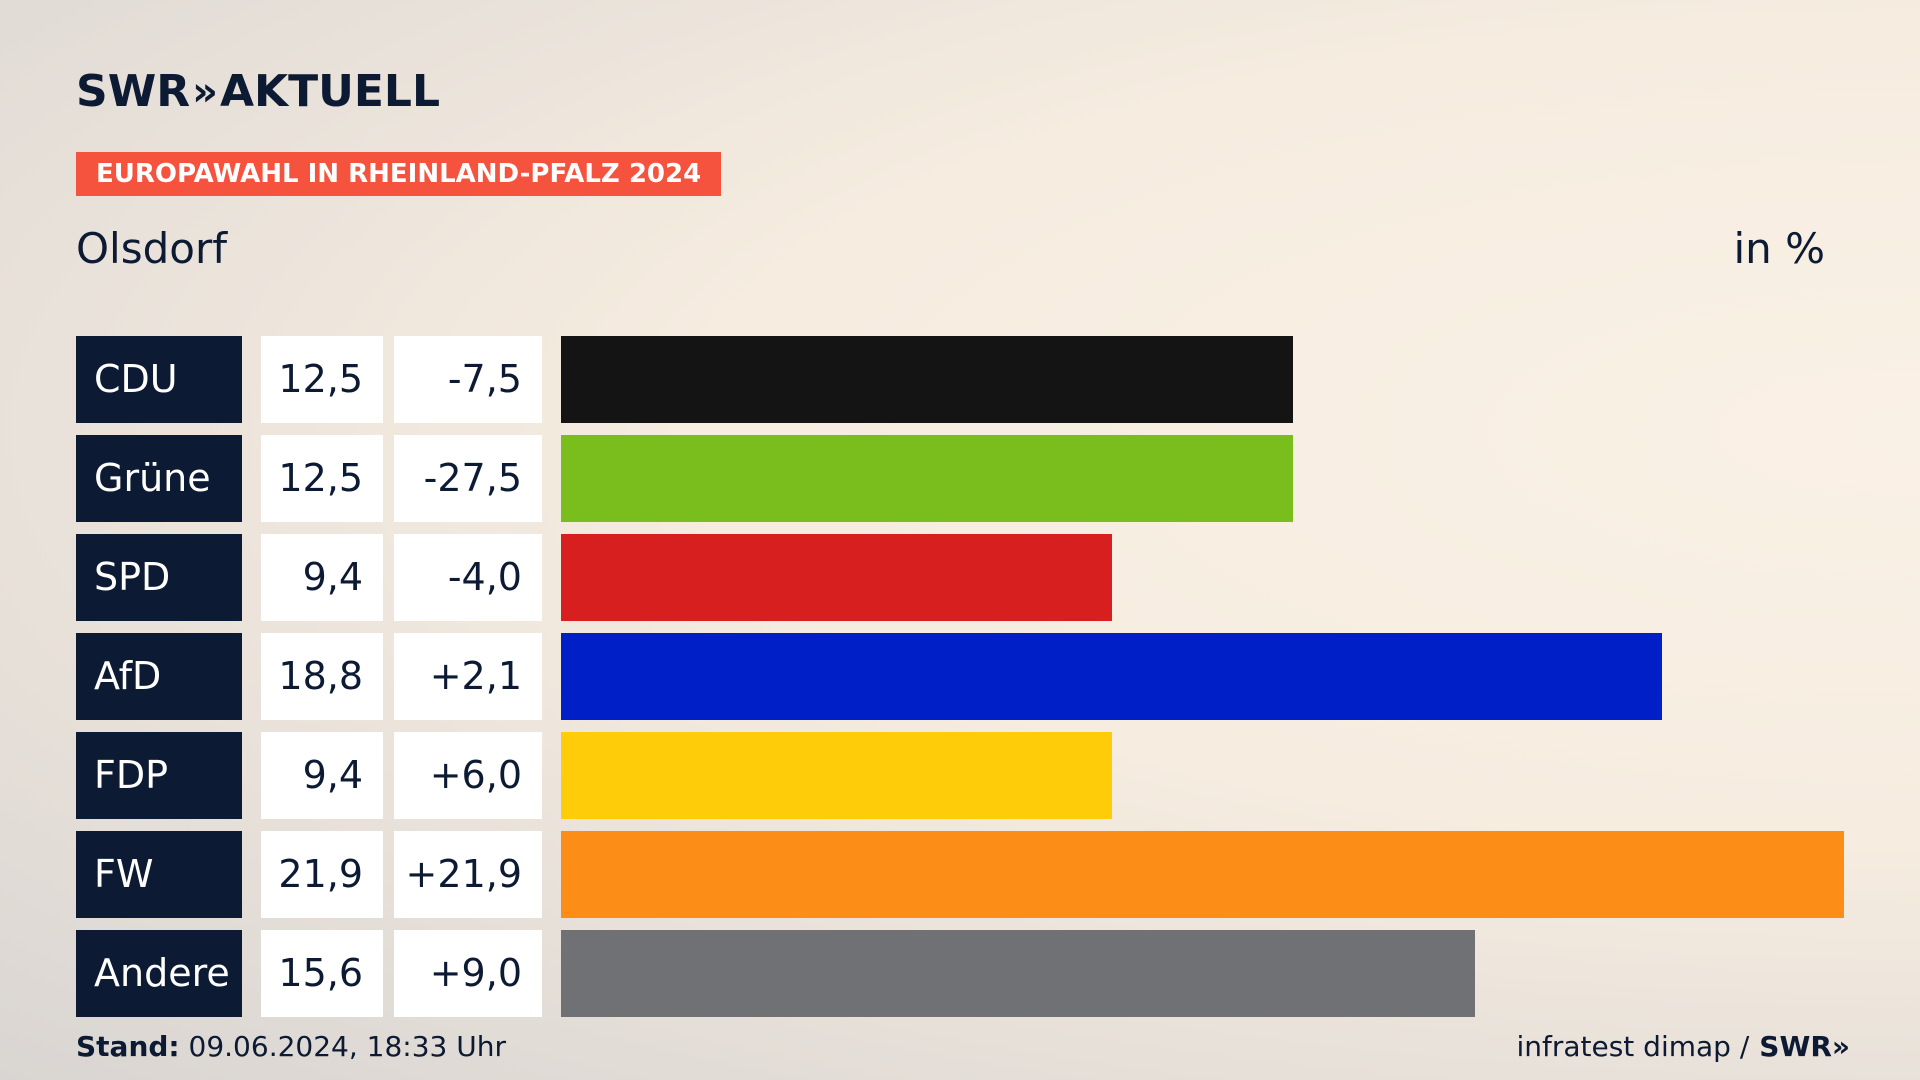 This screenshot has height=1080, width=1920. I want to click on unit-label: in %, so click(1779, 248).